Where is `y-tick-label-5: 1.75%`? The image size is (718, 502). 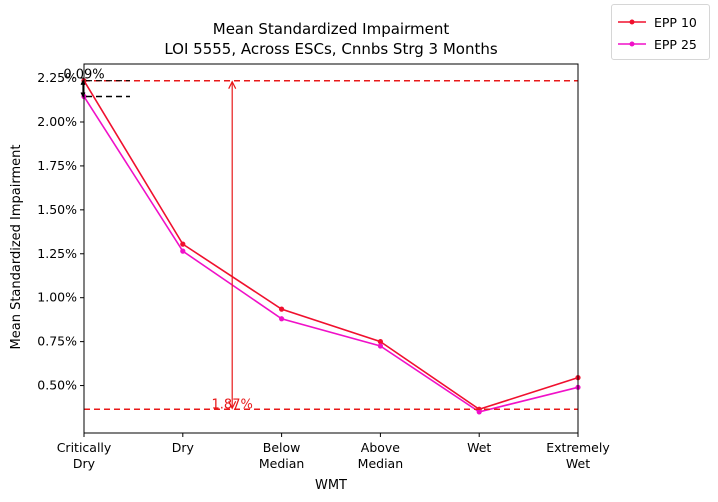 y-tick-label-5: 1.75% is located at coordinates (57, 165).